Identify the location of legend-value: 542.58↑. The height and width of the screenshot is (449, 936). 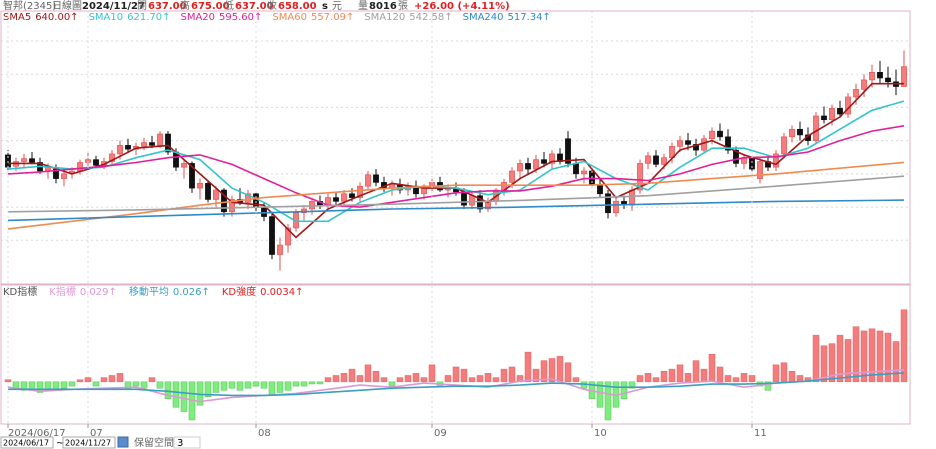
(430, 17).